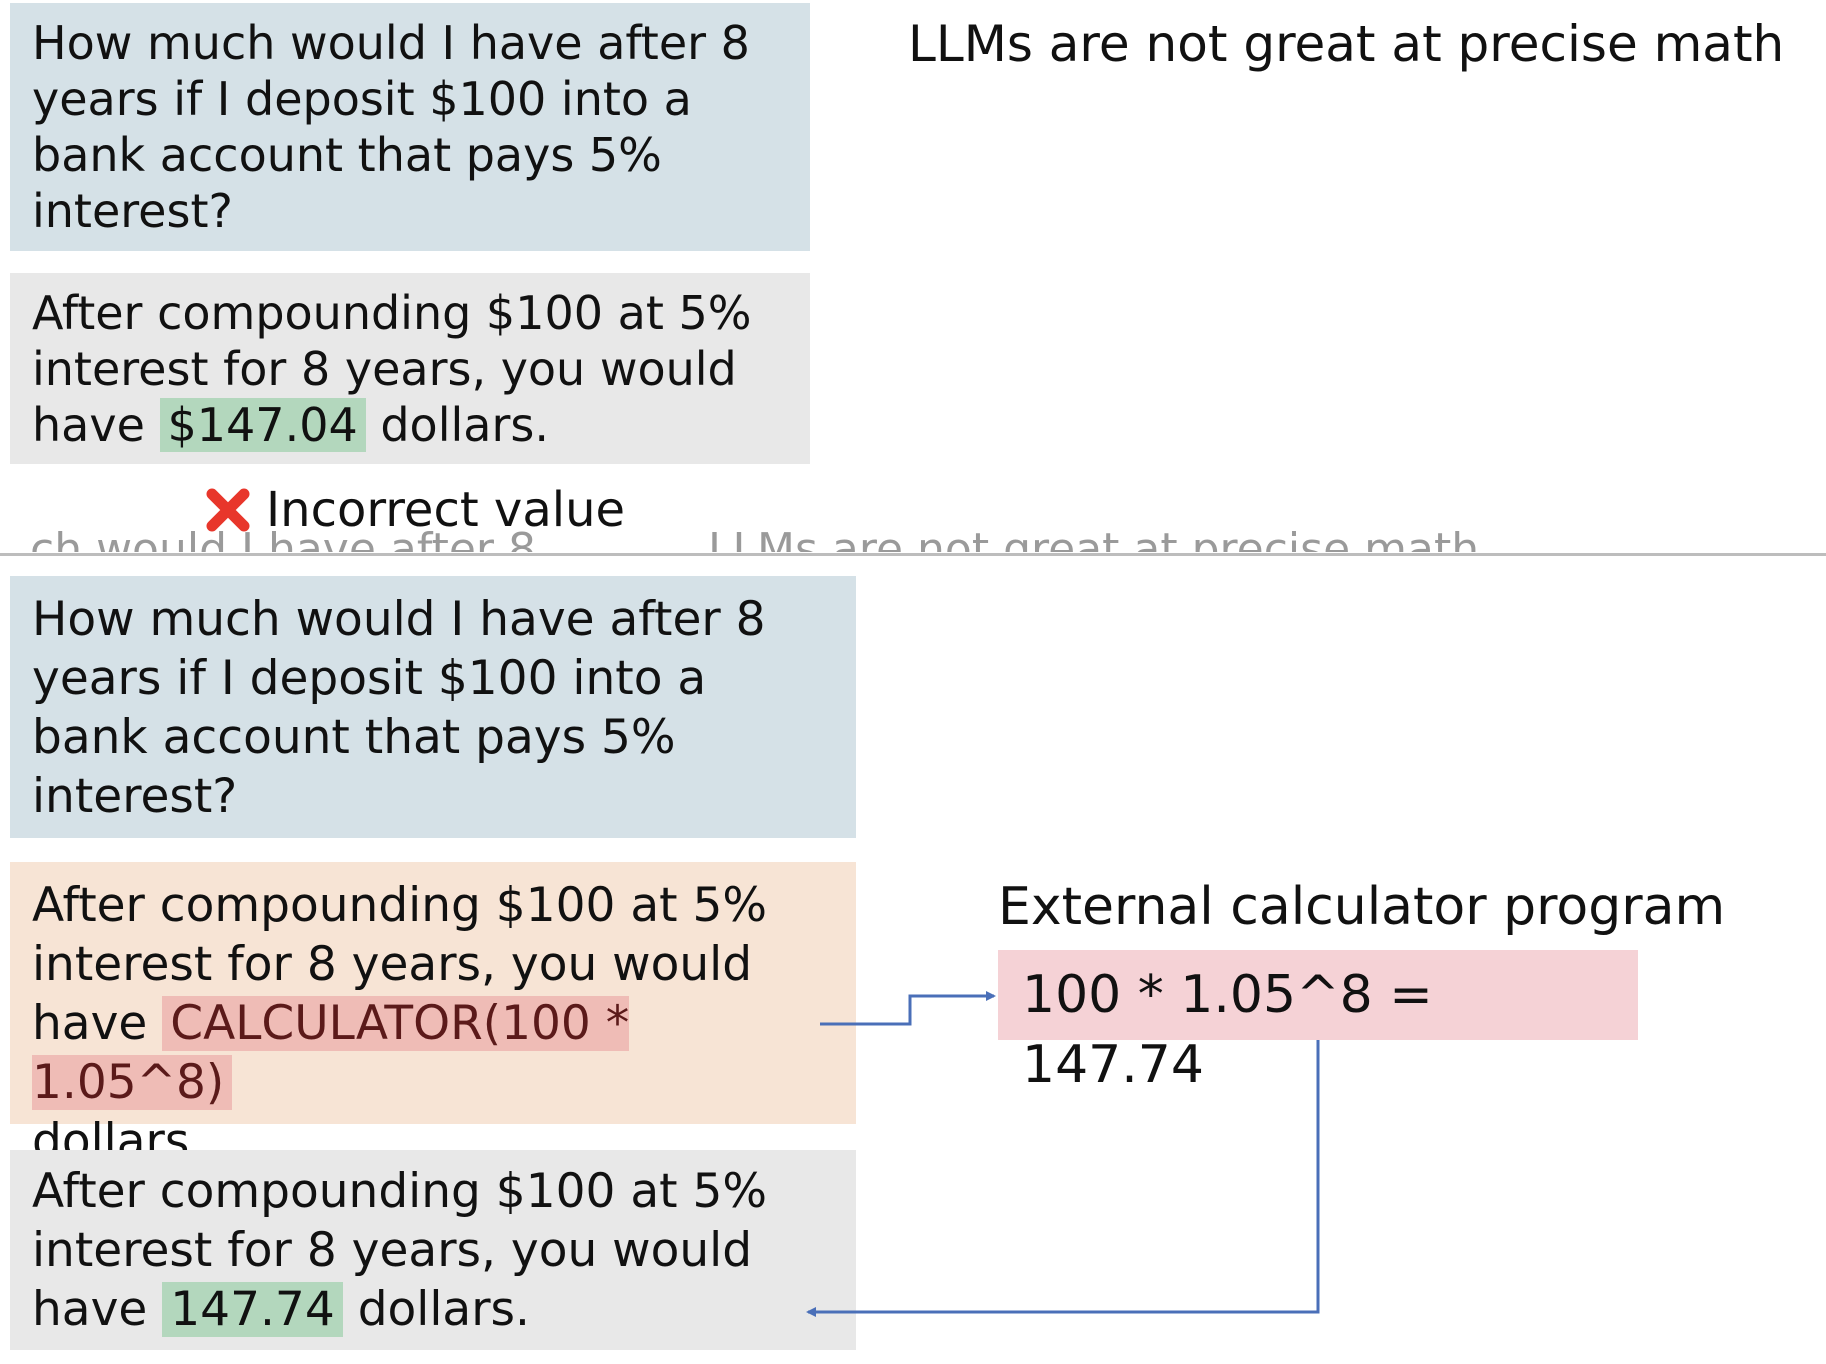 This screenshot has width=1826, height=1364. Describe the element at coordinates (88, 425) in the screenshot. I see `top-answer-prefix: have` at that location.